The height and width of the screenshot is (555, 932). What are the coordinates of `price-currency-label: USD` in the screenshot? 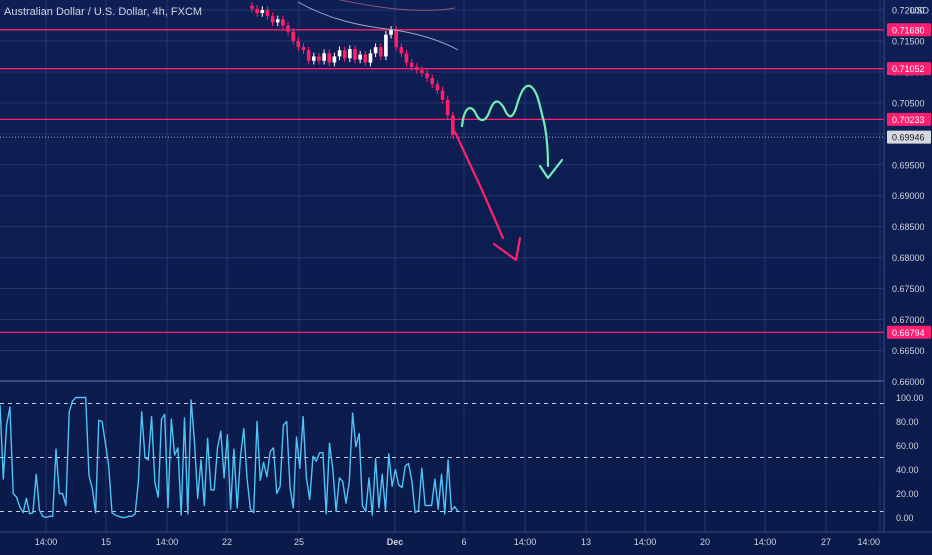 It's located at (920, 11).